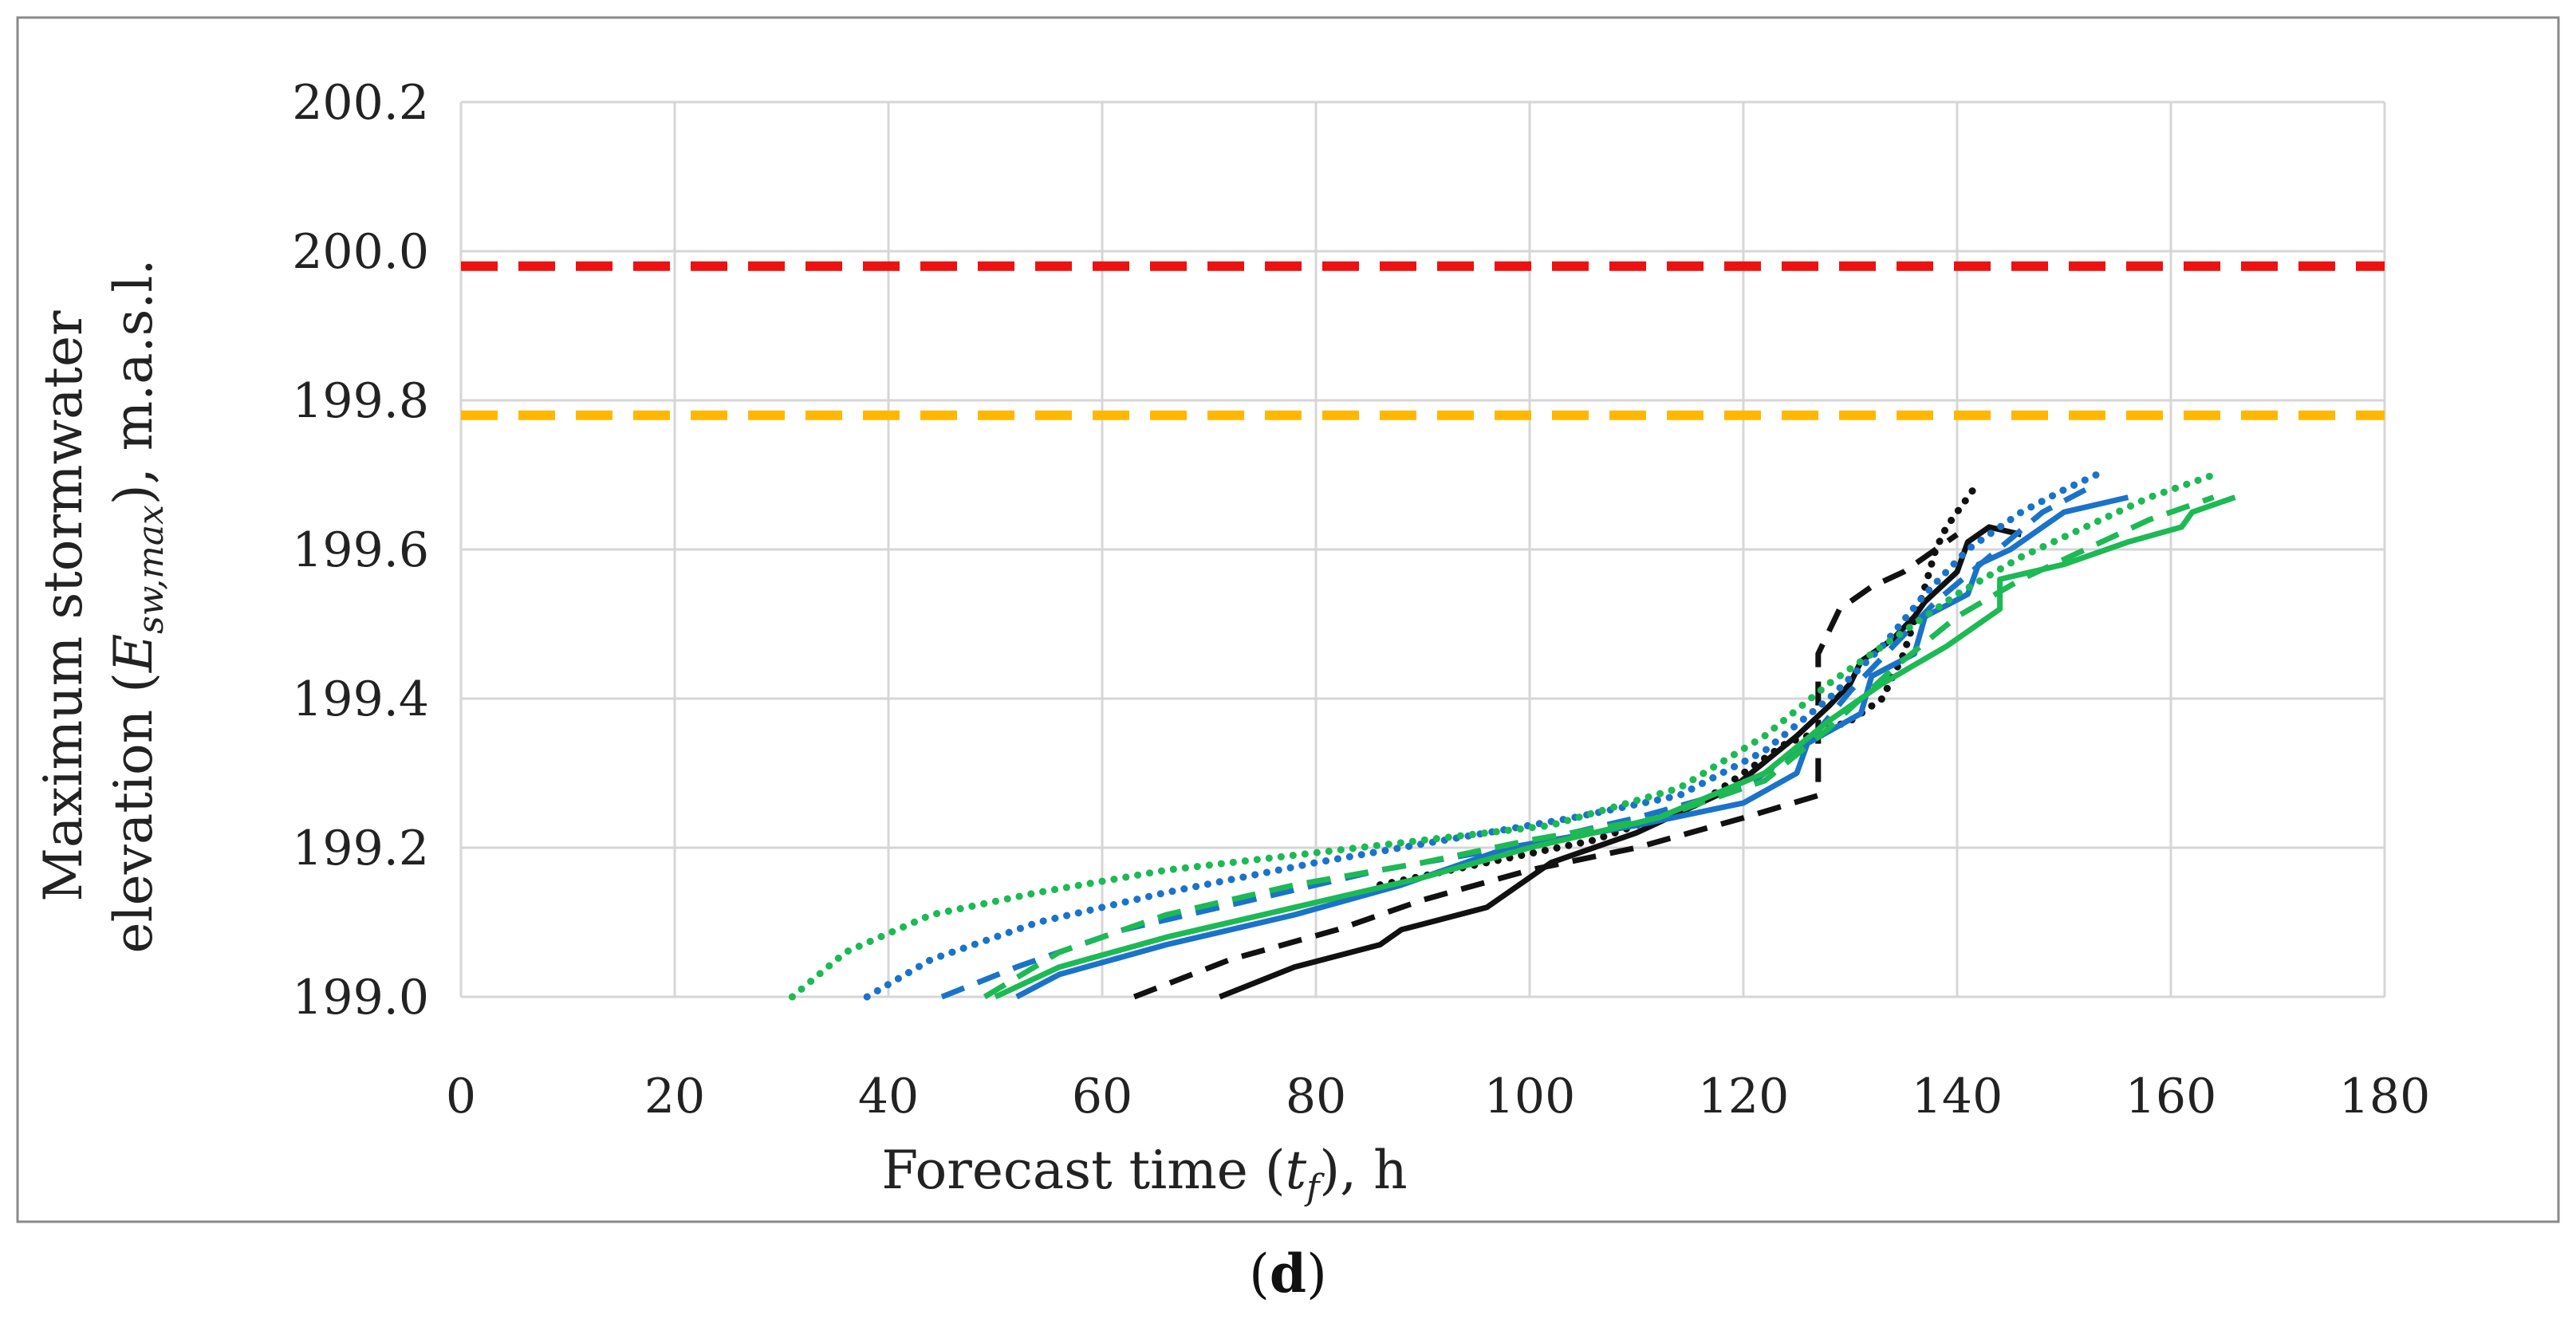 This screenshot has height=1323, width=2576. I want to click on x-tick-label-7: 140, so click(1957, 1096).